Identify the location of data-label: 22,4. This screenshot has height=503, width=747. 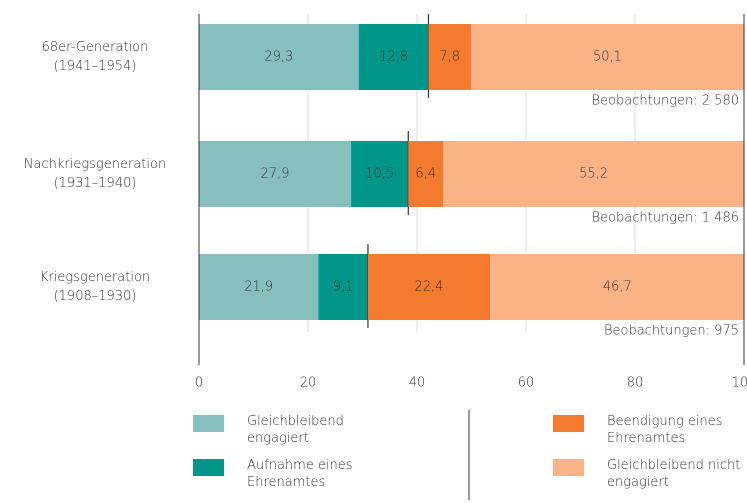
(429, 287).